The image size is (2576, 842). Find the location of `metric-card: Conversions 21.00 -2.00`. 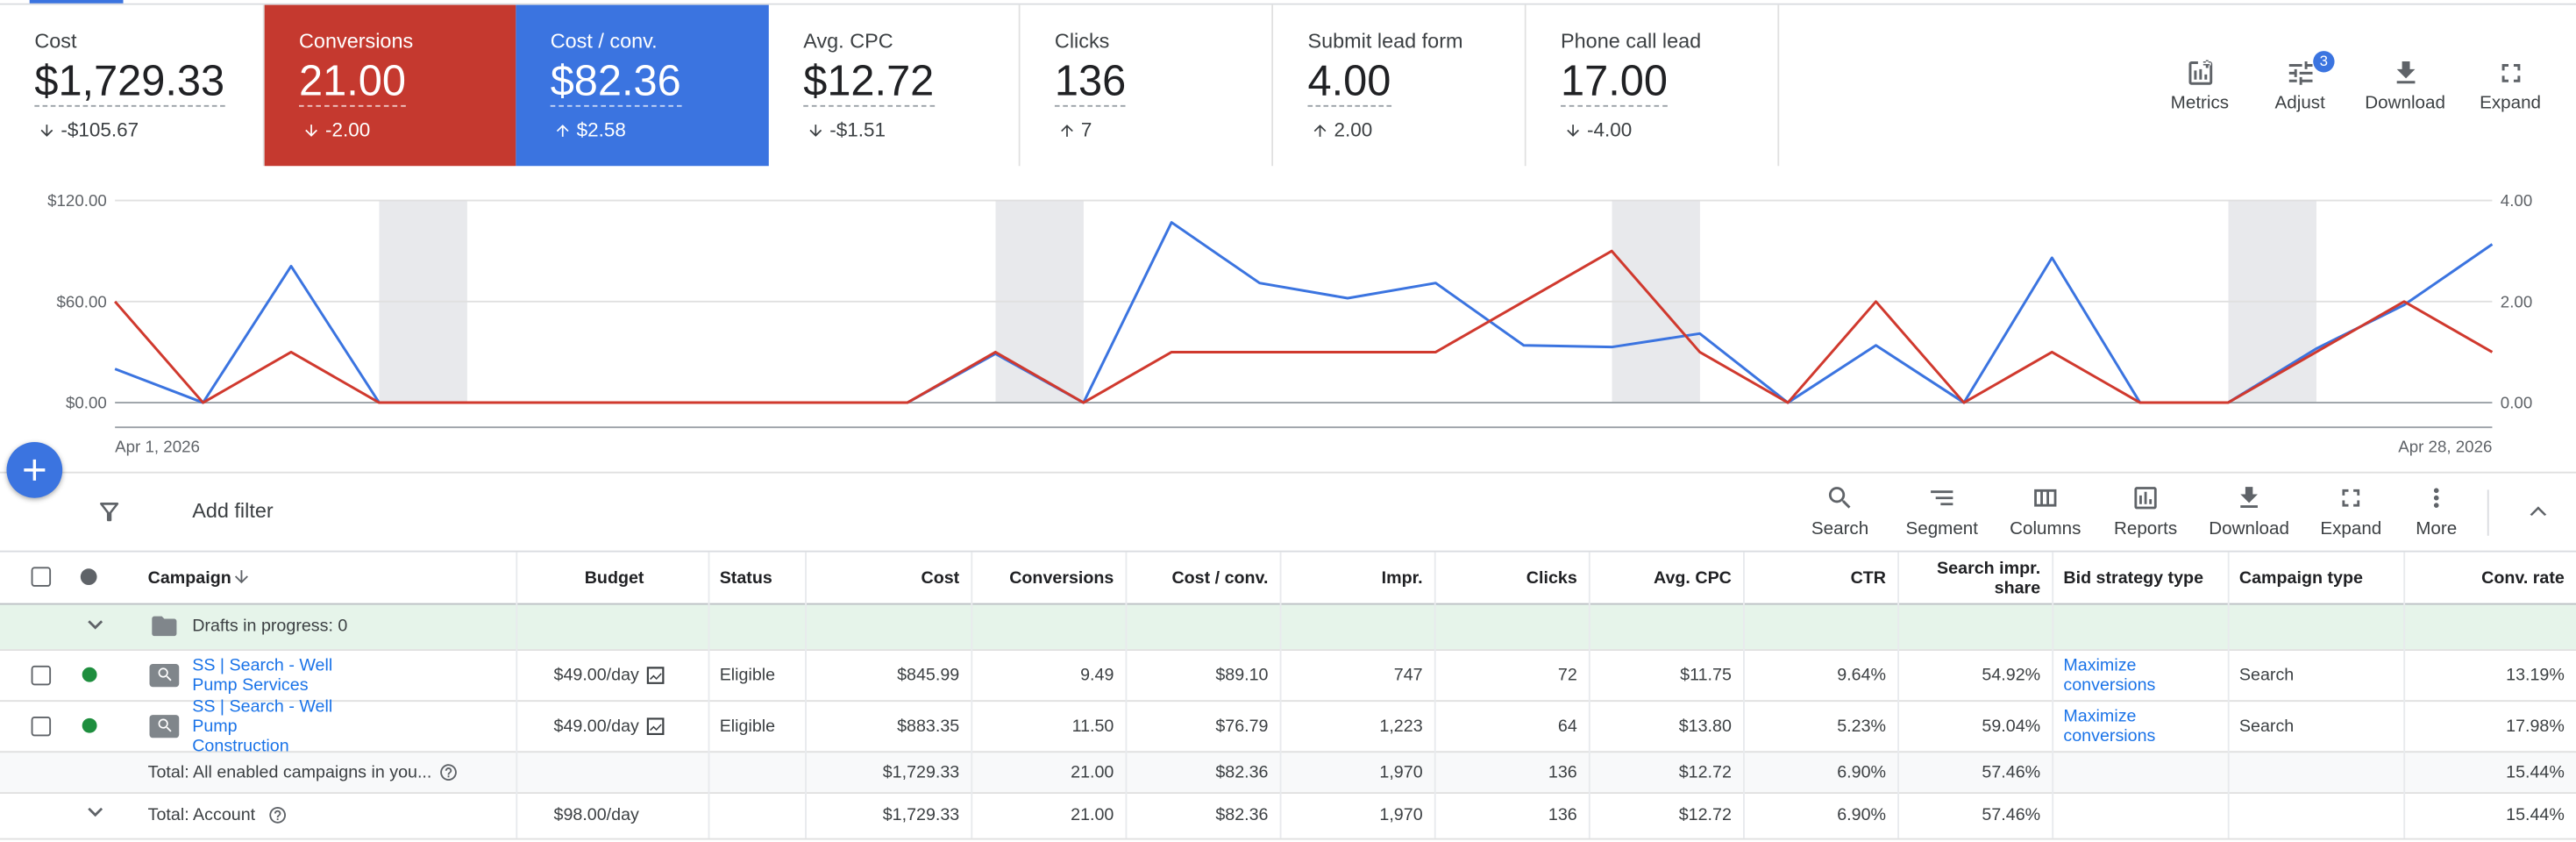

metric-card: Conversions 21.00 -2.00 is located at coordinates (390, 85).